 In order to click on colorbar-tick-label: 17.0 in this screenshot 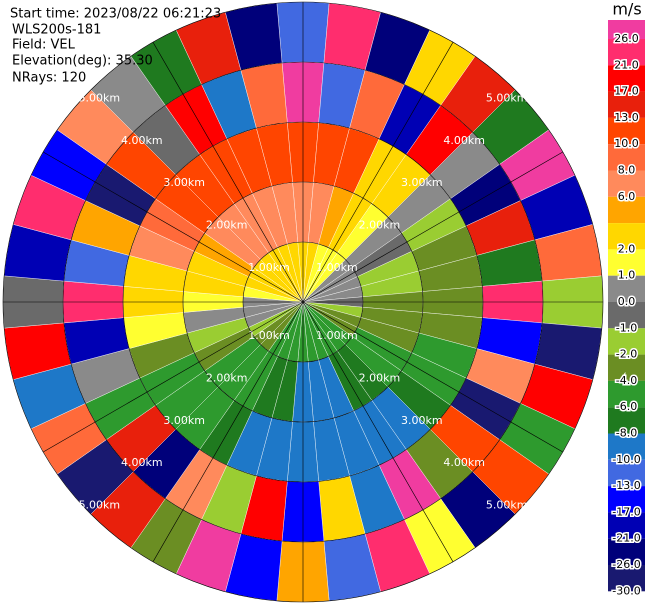, I will do `click(626, 91)`.